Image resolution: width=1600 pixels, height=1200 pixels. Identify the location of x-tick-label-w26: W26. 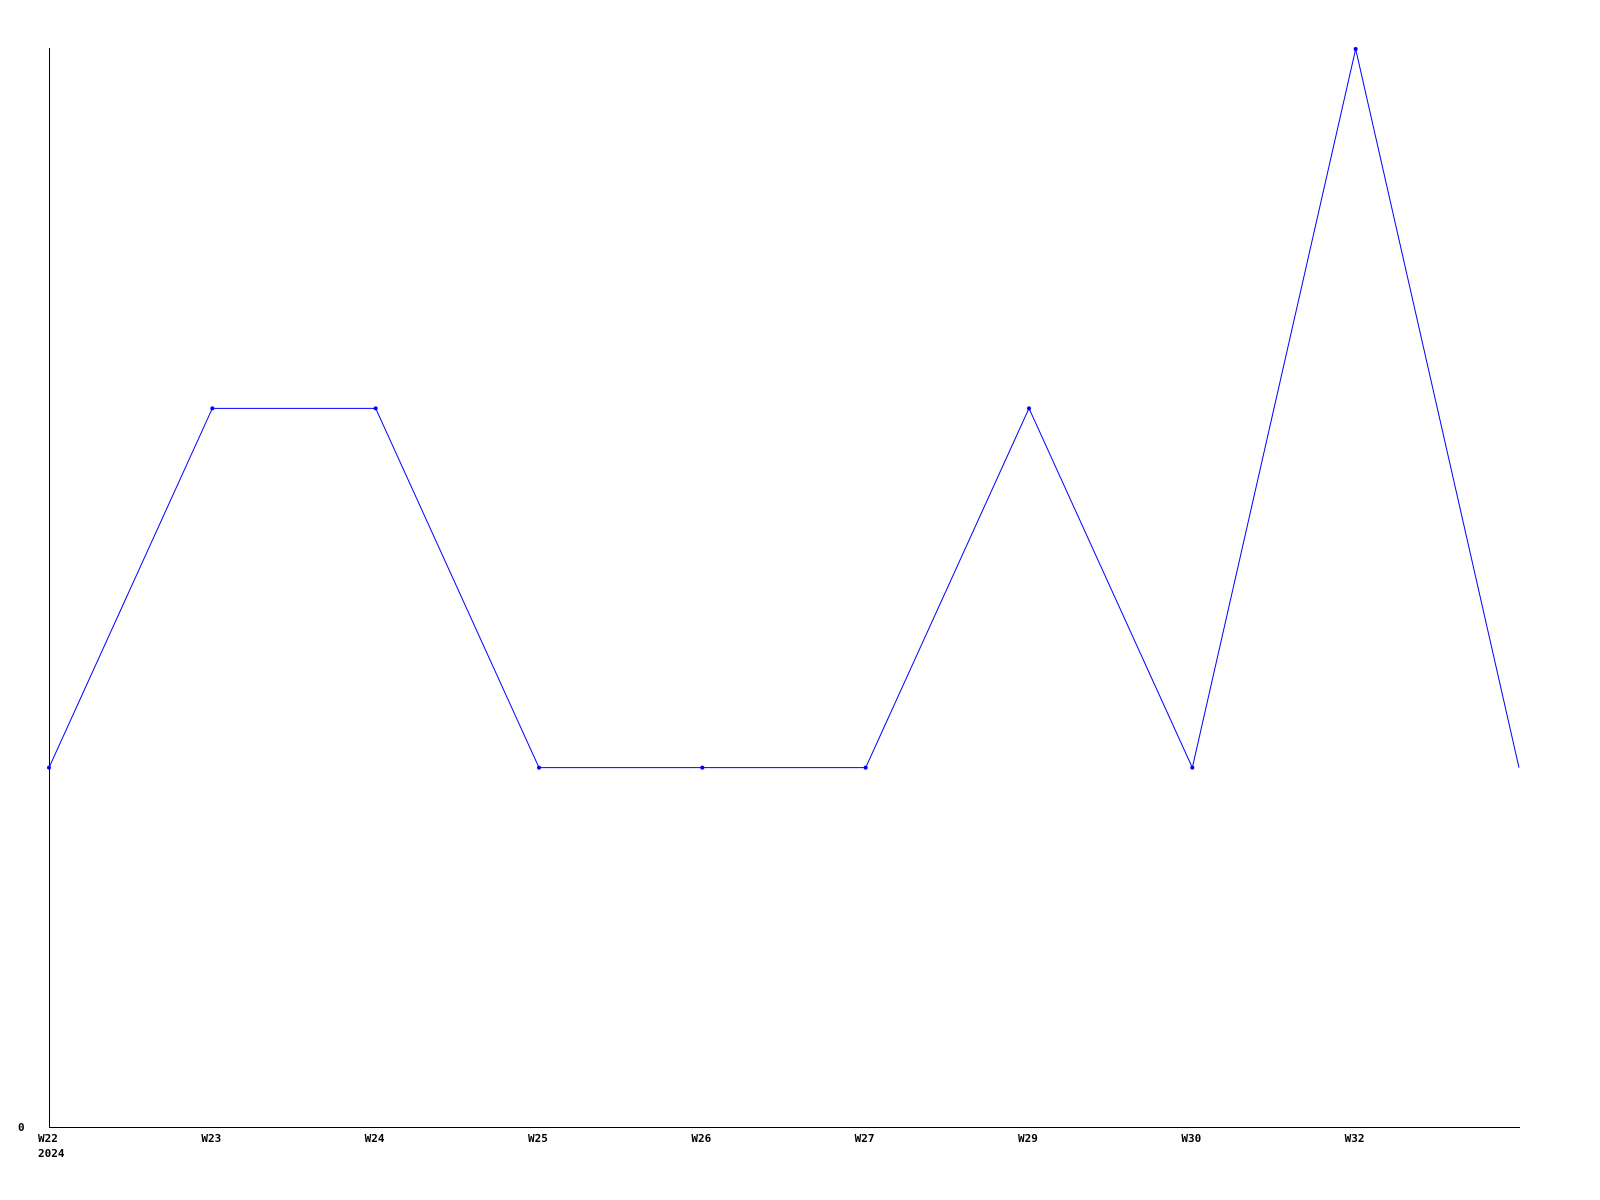
(701, 1138).